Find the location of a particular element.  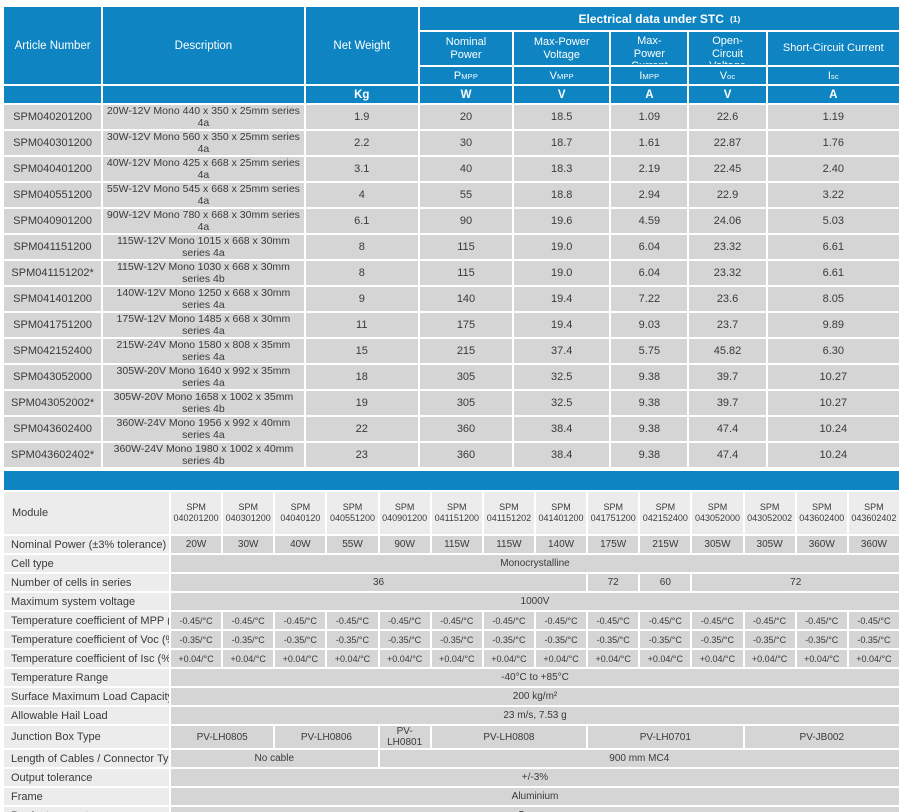

spec-value-cell: 215W is located at coordinates (665, 544).